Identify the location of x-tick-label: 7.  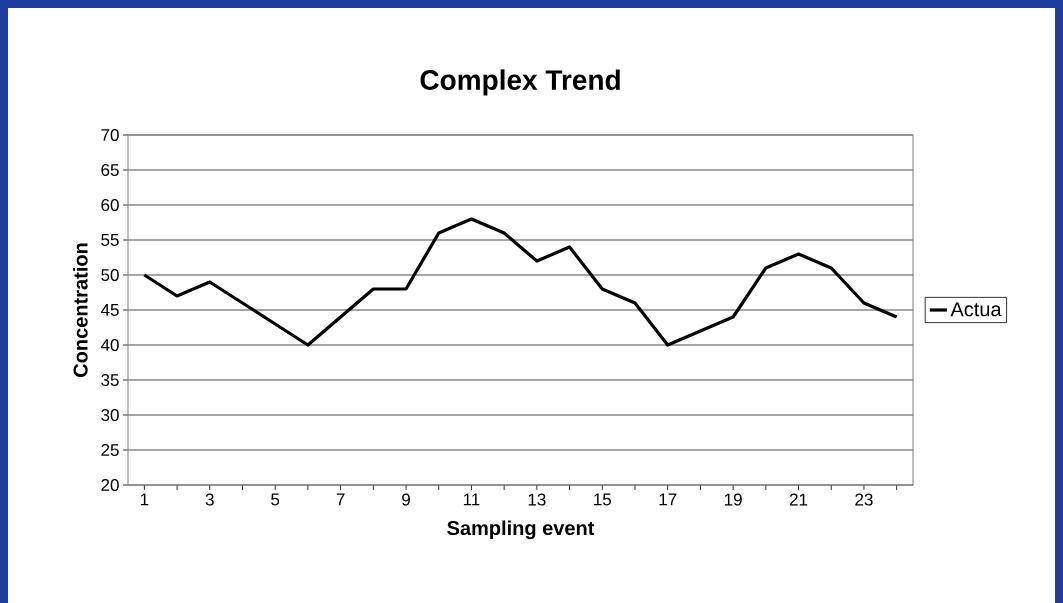
(340, 499).